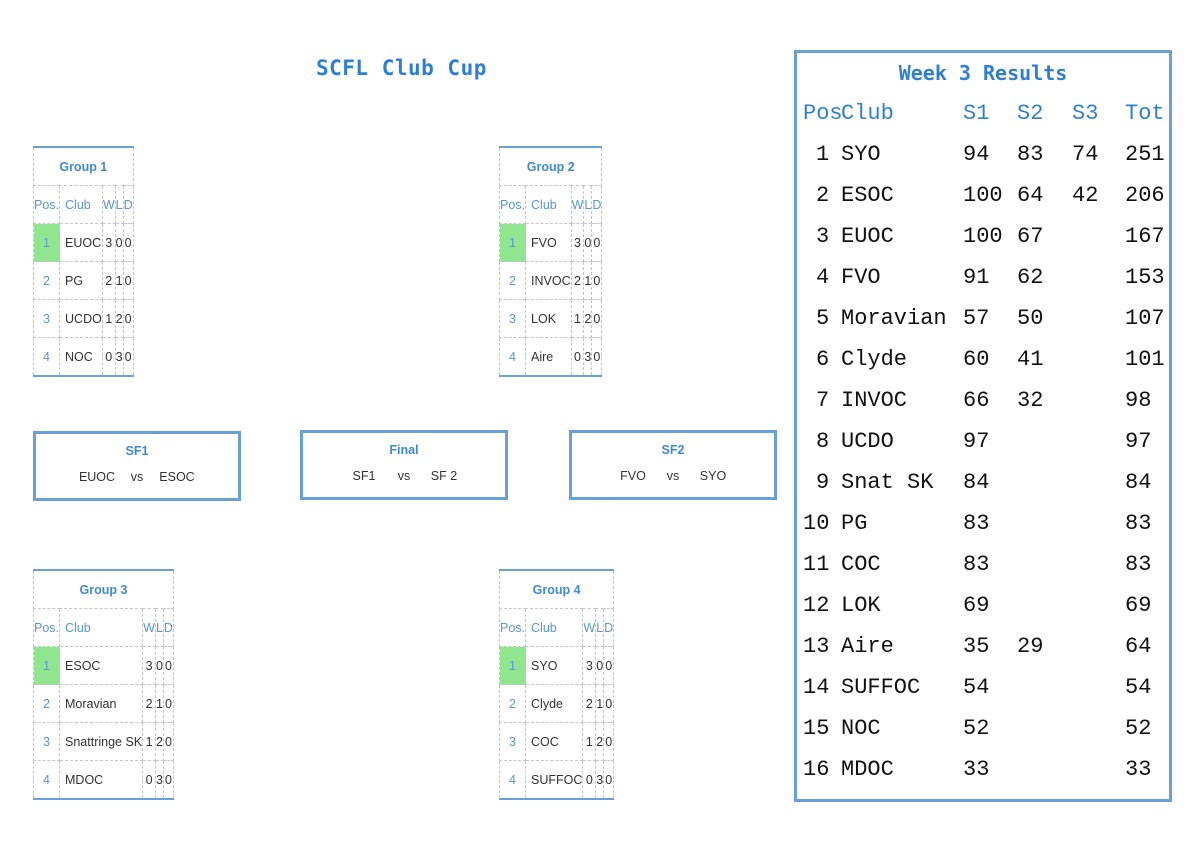 The height and width of the screenshot is (848, 1200). I want to click on results-s1-cell: 33, so click(976, 769).